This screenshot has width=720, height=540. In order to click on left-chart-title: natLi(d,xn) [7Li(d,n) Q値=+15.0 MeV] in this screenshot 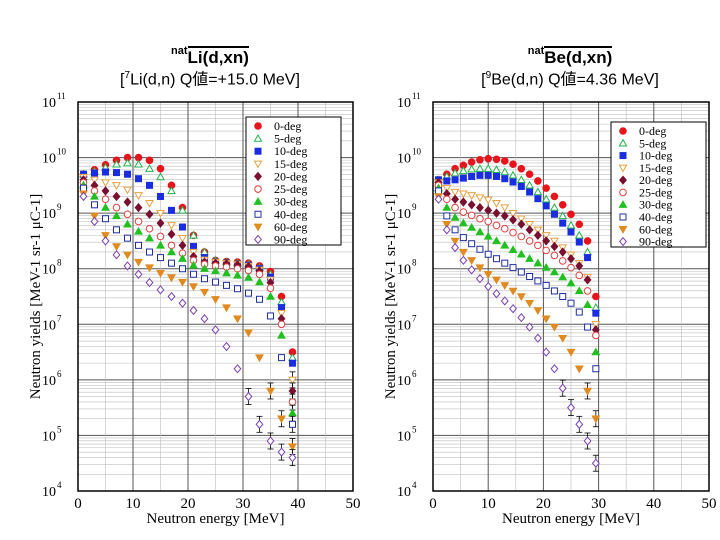, I will do `click(210, 66)`.